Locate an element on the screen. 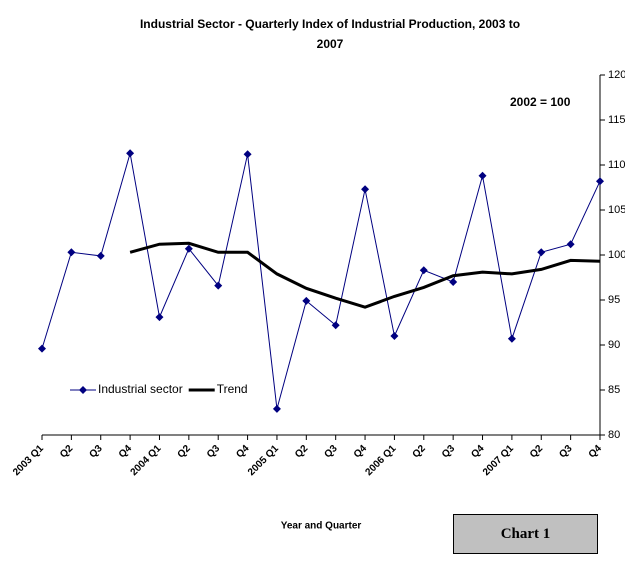  x-tick-label: 2003 Q1 is located at coordinates (28, 460).